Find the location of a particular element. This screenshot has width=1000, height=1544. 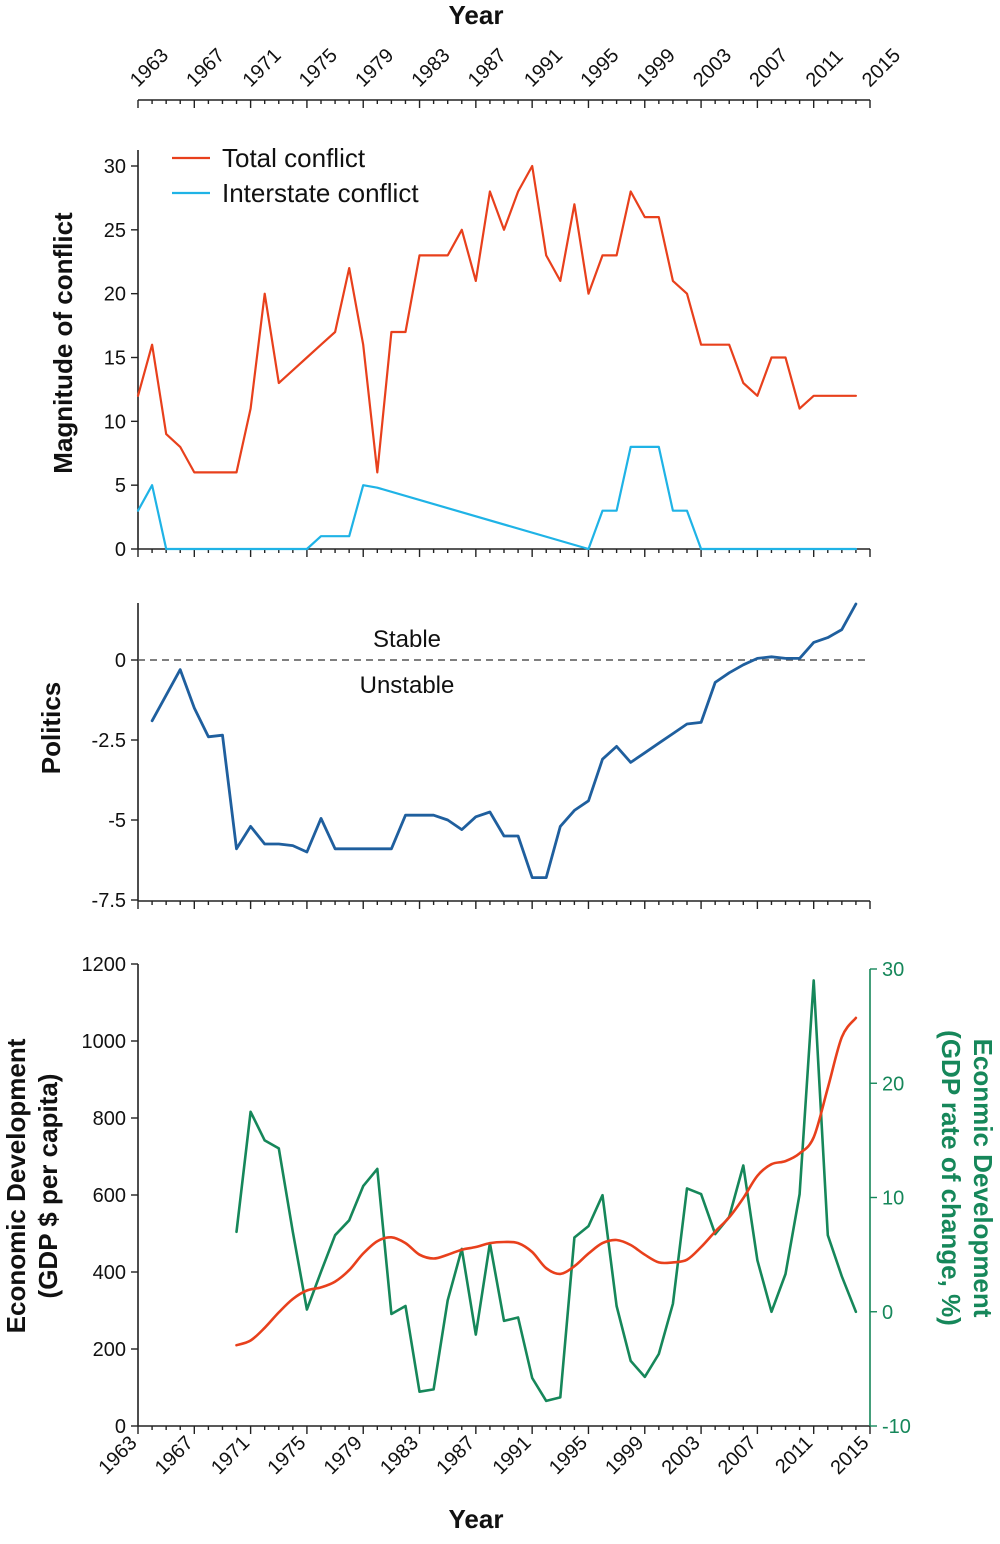

y-tick-label: -5 is located at coordinates (117, 821).